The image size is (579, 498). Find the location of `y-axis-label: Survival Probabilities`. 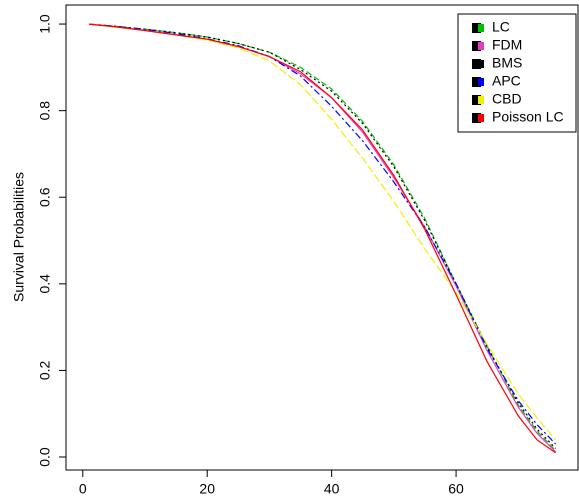

y-axis-label: Survival Probabilities is located at coordinates (19, 237).